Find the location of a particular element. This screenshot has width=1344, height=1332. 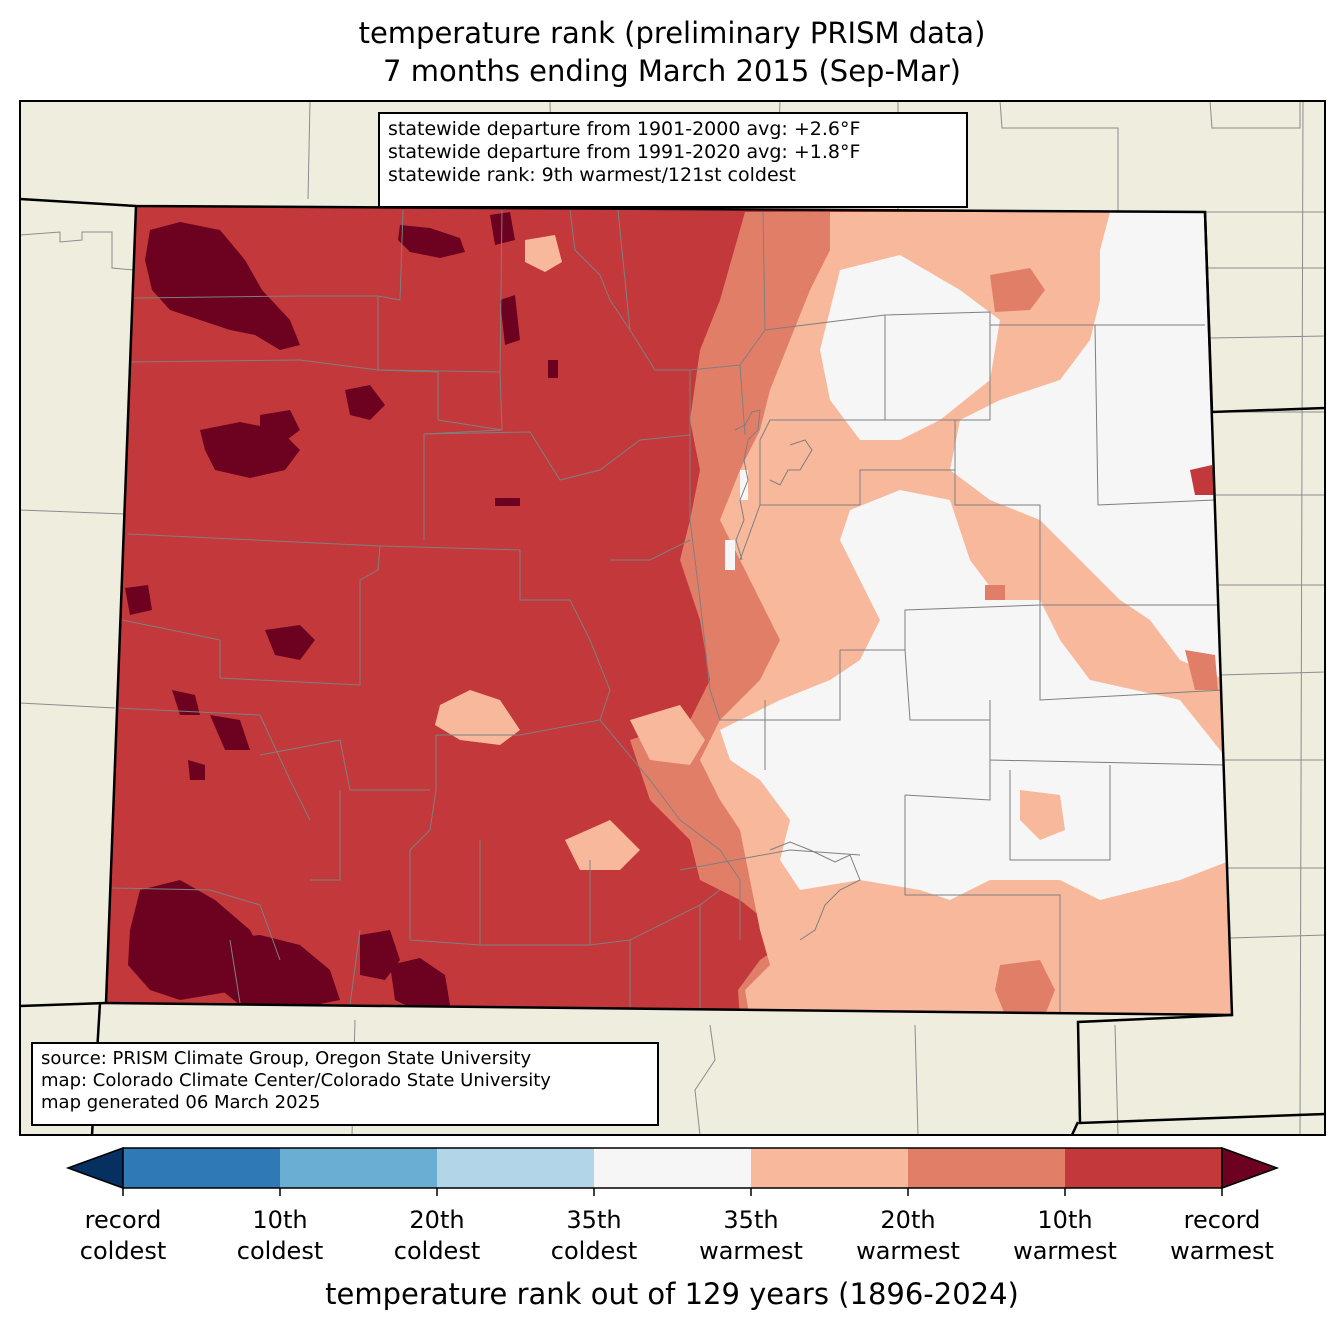

colorbar-bin-20th-to-10th-warmest is located at coordinates (986, 1168).